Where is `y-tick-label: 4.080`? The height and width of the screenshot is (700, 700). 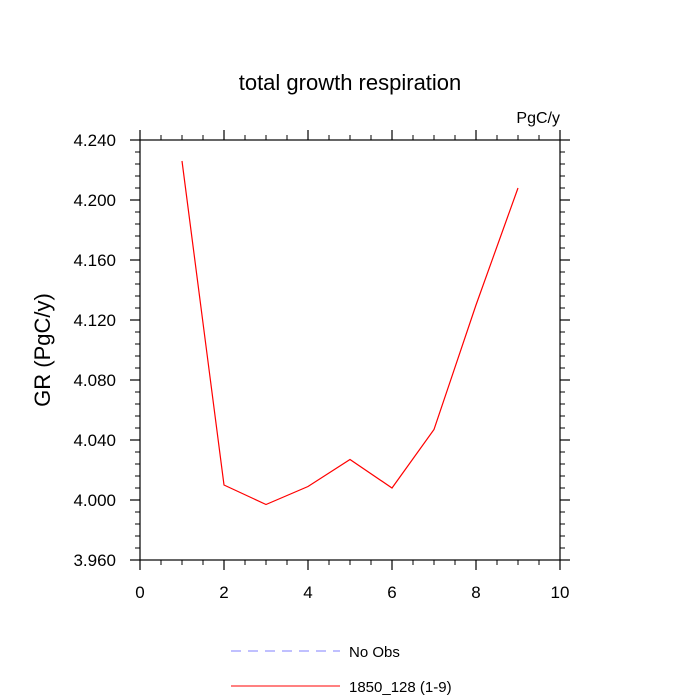 y-tick-label: 4.080 is located at coordinates (94, 380).